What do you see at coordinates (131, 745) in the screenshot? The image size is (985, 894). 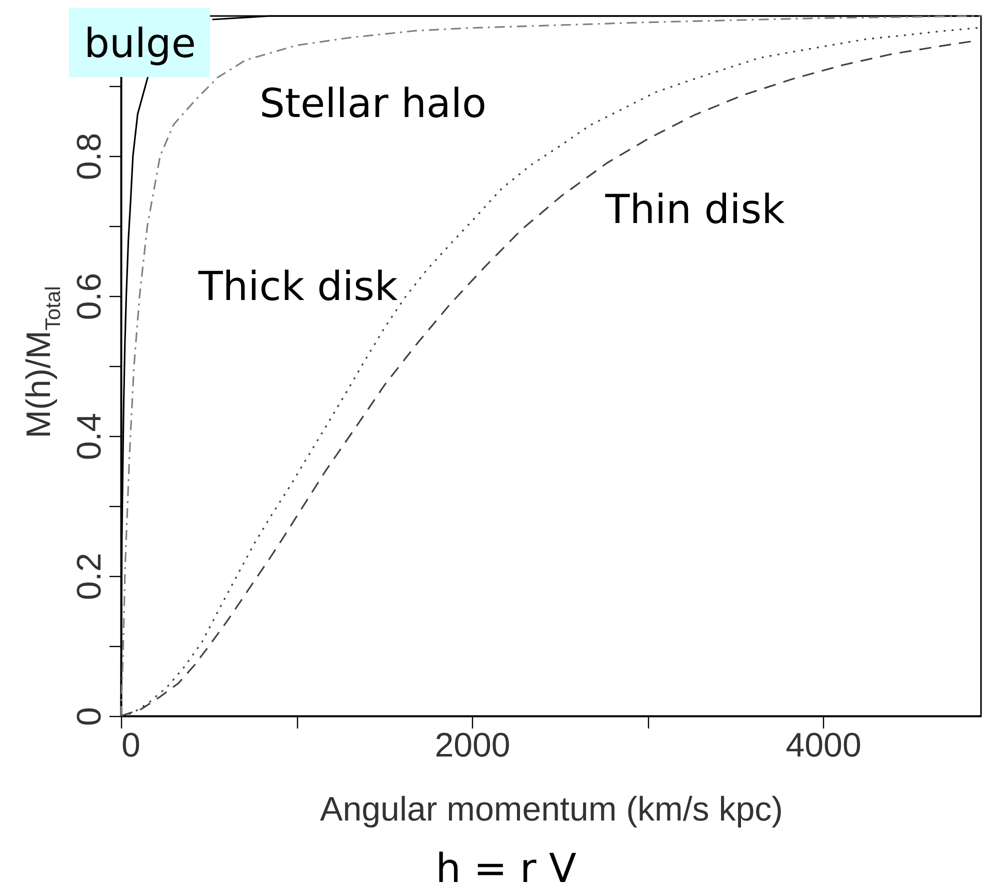 I see `x-tick-label: 0` at bounding box center [131, 745].